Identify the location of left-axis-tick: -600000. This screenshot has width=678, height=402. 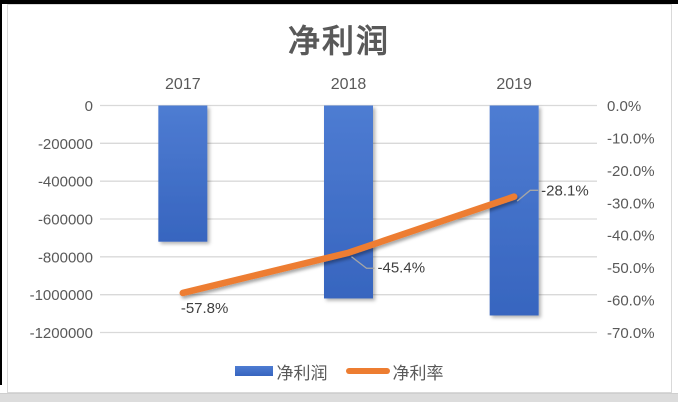
(65, 220).